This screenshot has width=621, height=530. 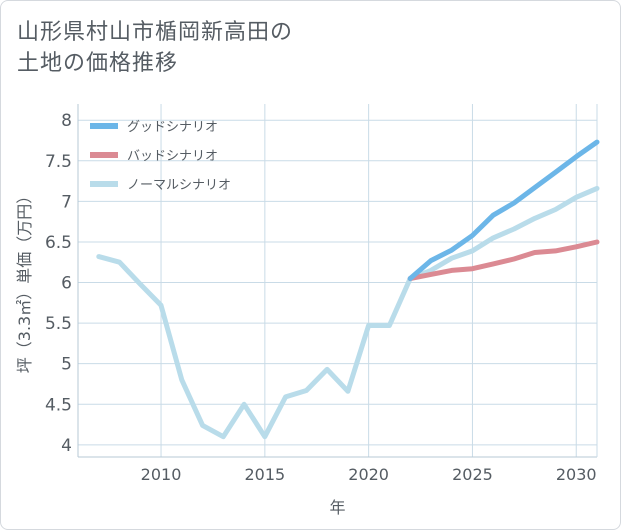 What do you see at coordinates (58, 324) in the screenshot?
I see `y-tick-label: 5.5` at bounding box center [58, 324].